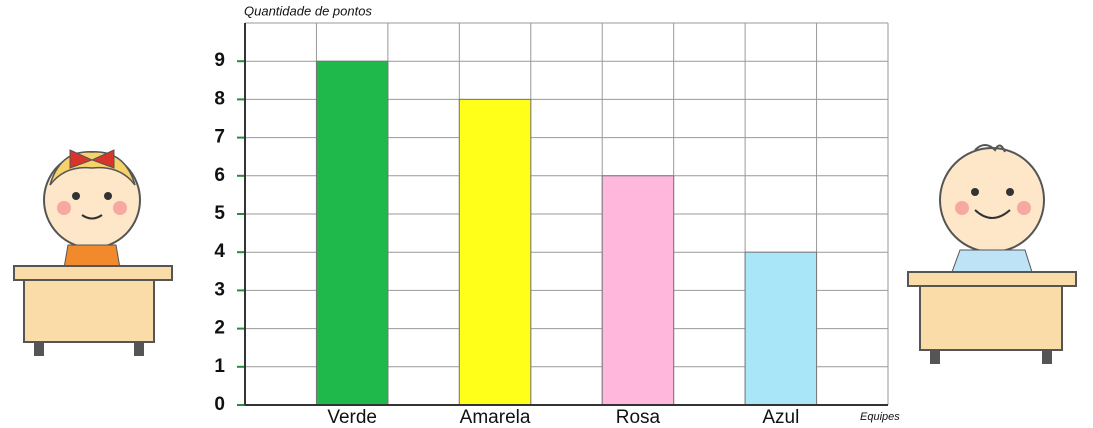 This screenshot has width=1093, height=428. What do you see at coordinates (93, 252) in the screenshot?
I see `girl-illustration` at bounding box center [93, 252].